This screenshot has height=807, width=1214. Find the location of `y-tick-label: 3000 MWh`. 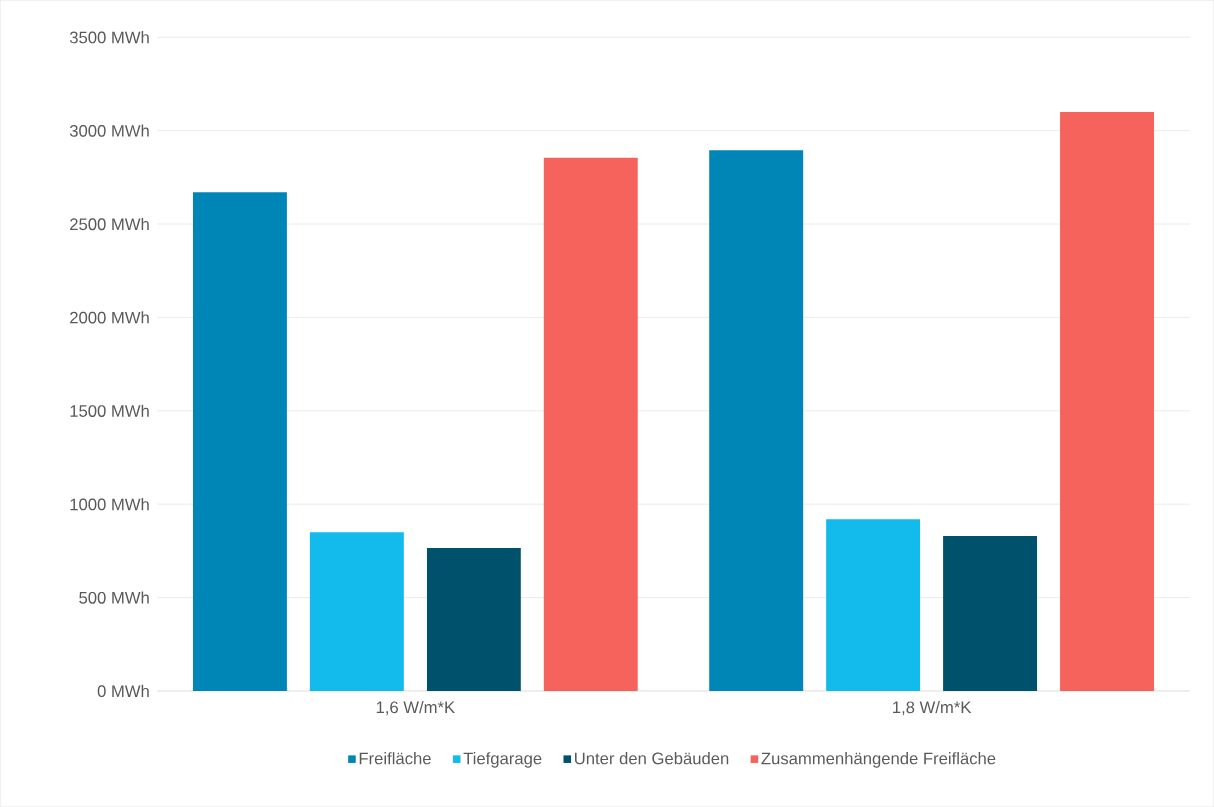

y-tick-label: 3000 MWh is located at coordinates (109, 130).